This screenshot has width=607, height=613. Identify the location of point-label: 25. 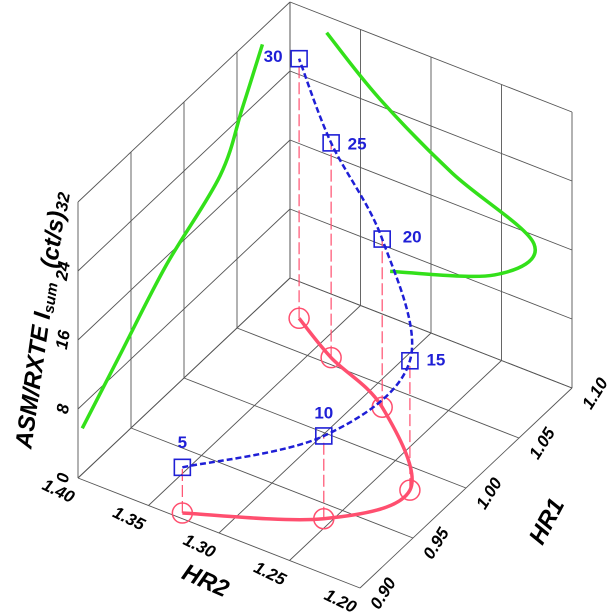
(357, 143).